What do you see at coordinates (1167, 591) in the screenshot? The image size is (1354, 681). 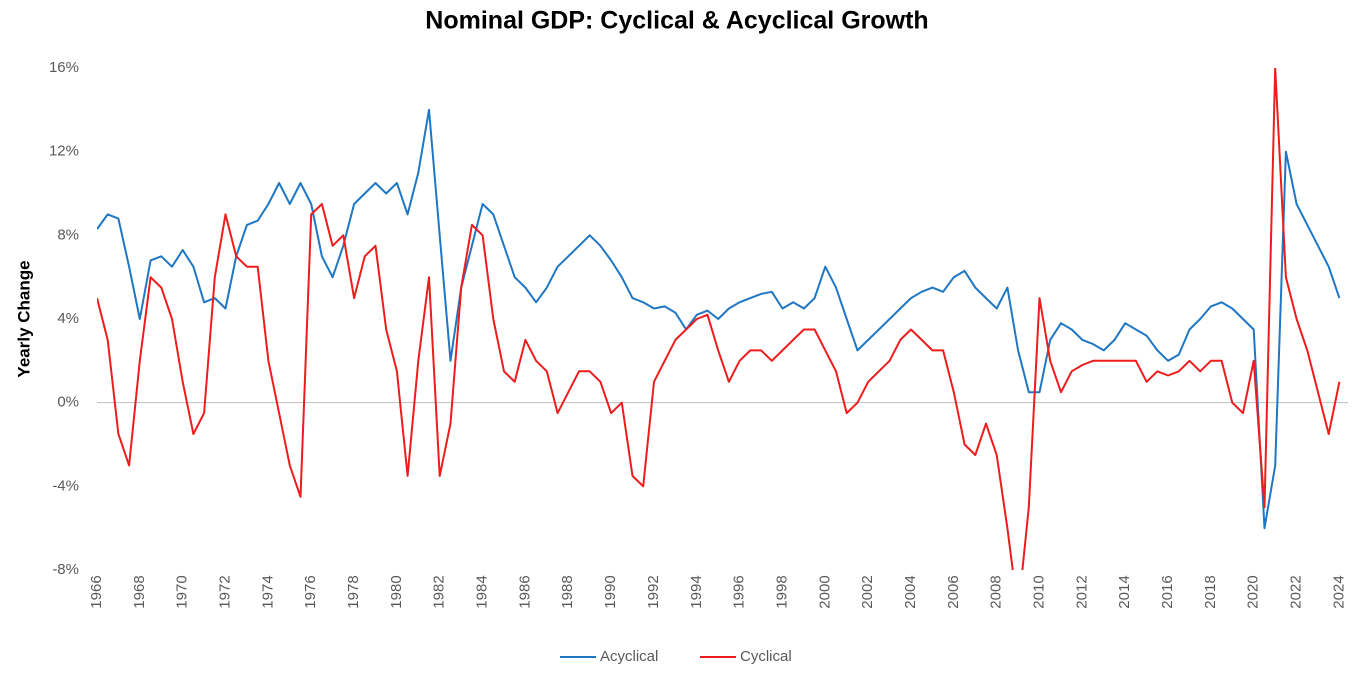 I see `x-tick-label: 2016` at bounding box center [1167, 591].